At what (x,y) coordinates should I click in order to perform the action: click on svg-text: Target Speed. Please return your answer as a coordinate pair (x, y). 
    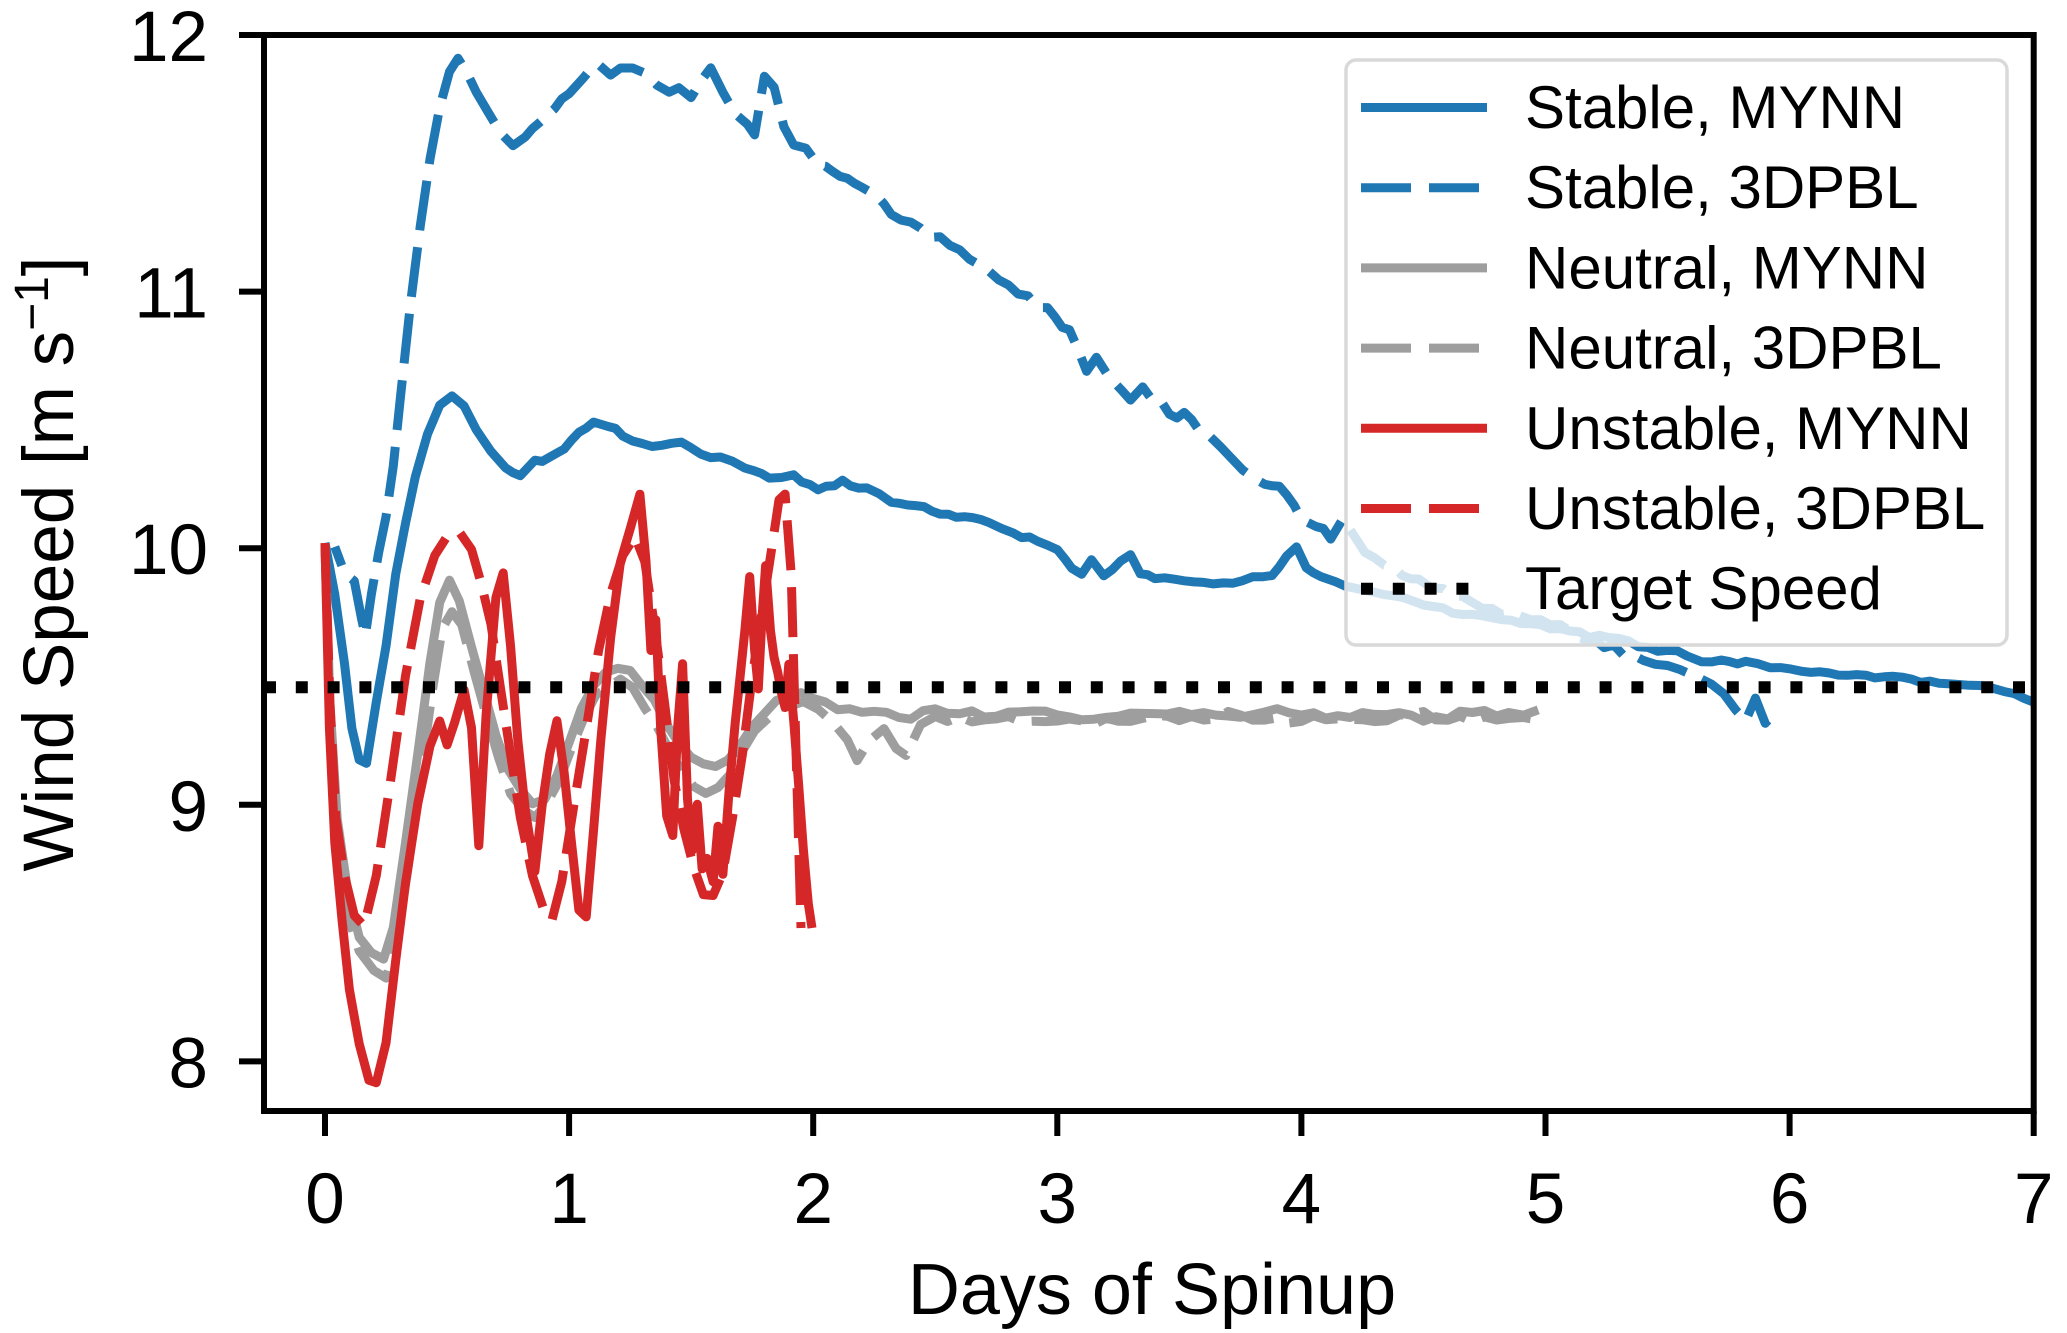
    Looking at the image, I should click on (1703, 588).